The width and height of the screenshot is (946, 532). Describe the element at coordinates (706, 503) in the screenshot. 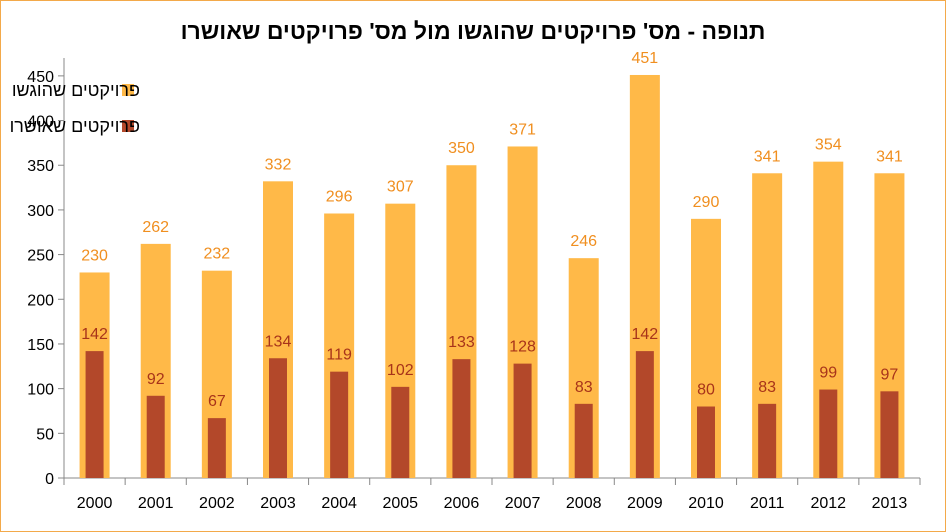

I see `x-tick-label: 2010` at that location.